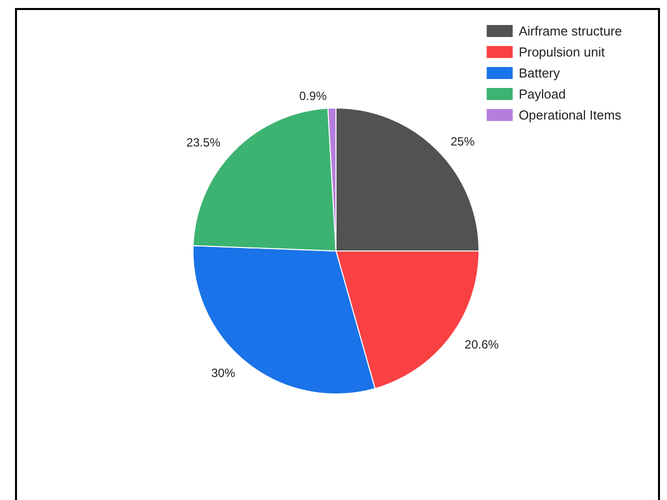  Describe the element at coordinates (539, 73) in the screenshot. I see `legend-label: Battery` at that location.